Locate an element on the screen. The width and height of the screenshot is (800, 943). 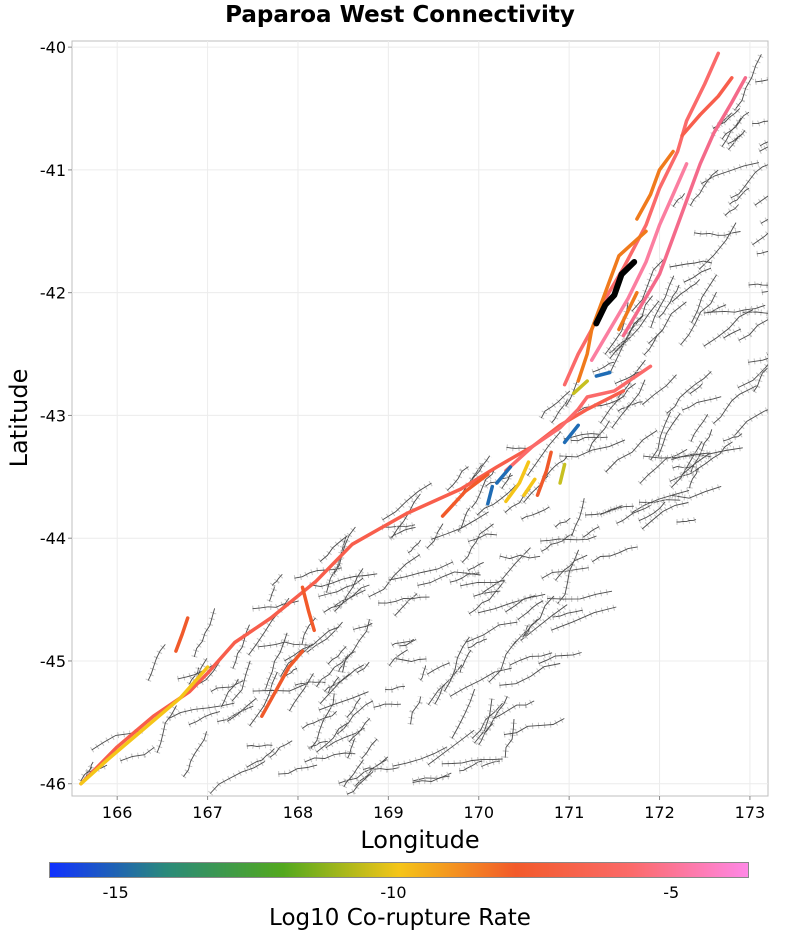
x-tick-label: 167 is located at coordinates (207, 812).